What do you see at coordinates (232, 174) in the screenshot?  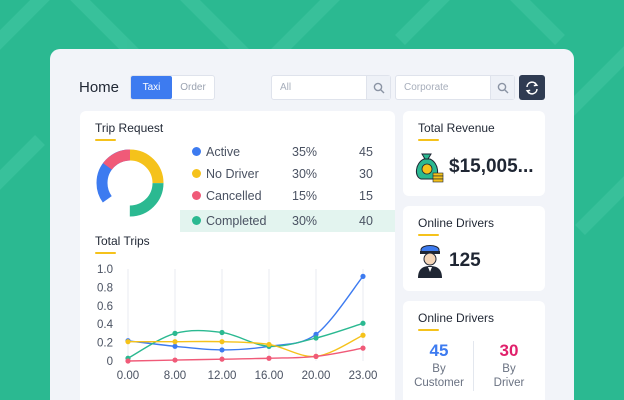 I see `legend-label: No Driver` at bounding box center [232, 174].